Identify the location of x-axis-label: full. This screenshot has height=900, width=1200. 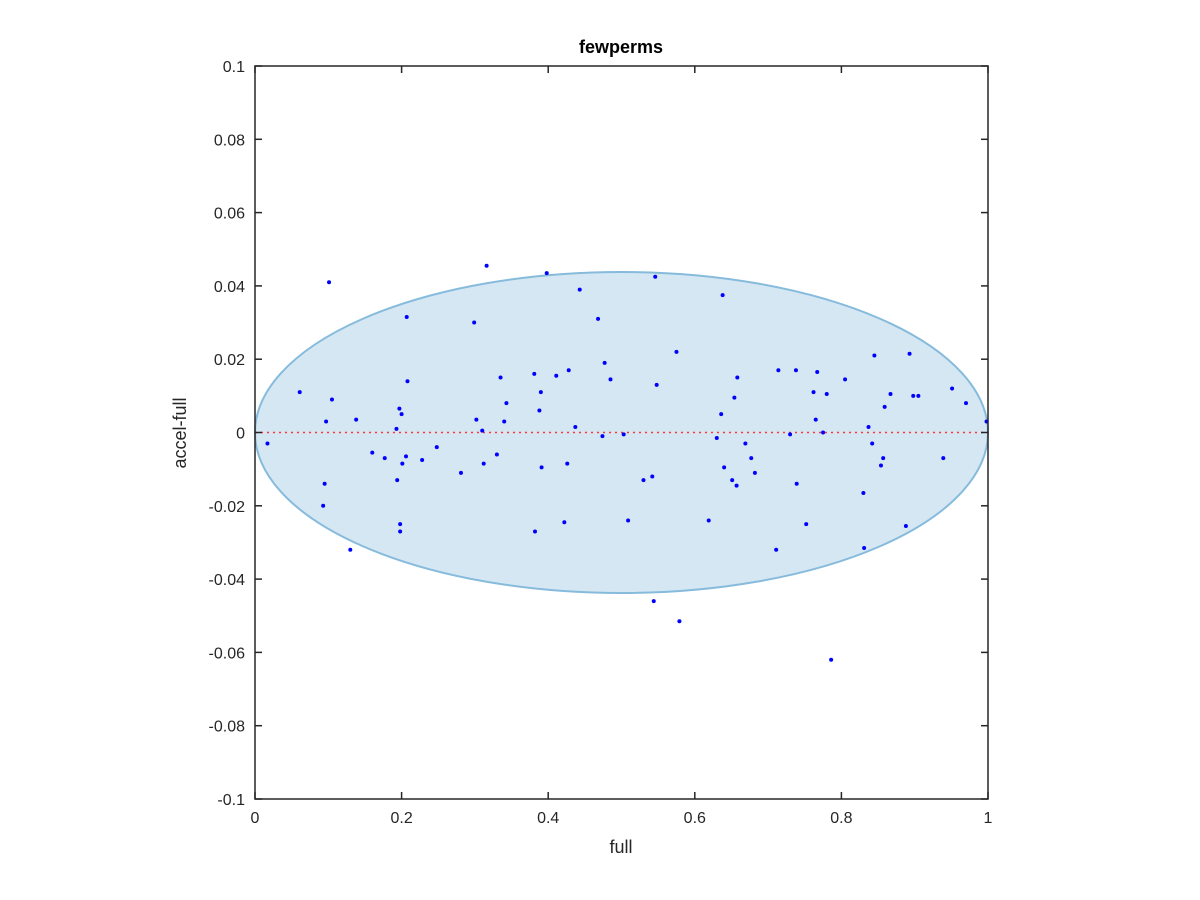
(620, 847).